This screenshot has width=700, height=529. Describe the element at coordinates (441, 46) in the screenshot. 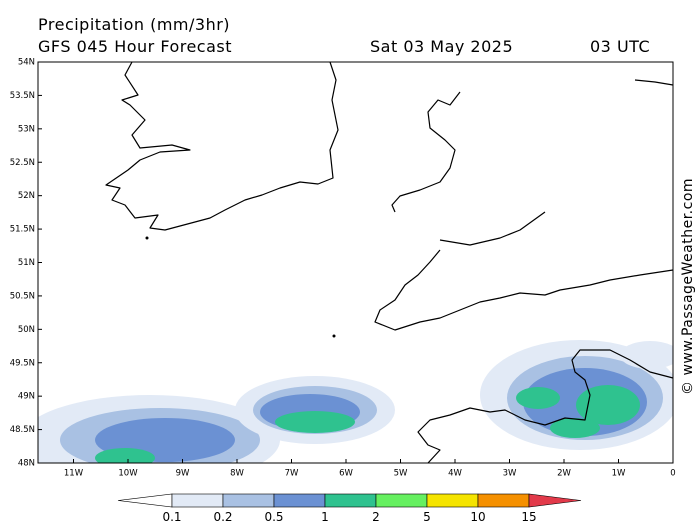

I see `date: Sat 03 May 2025` at that location.